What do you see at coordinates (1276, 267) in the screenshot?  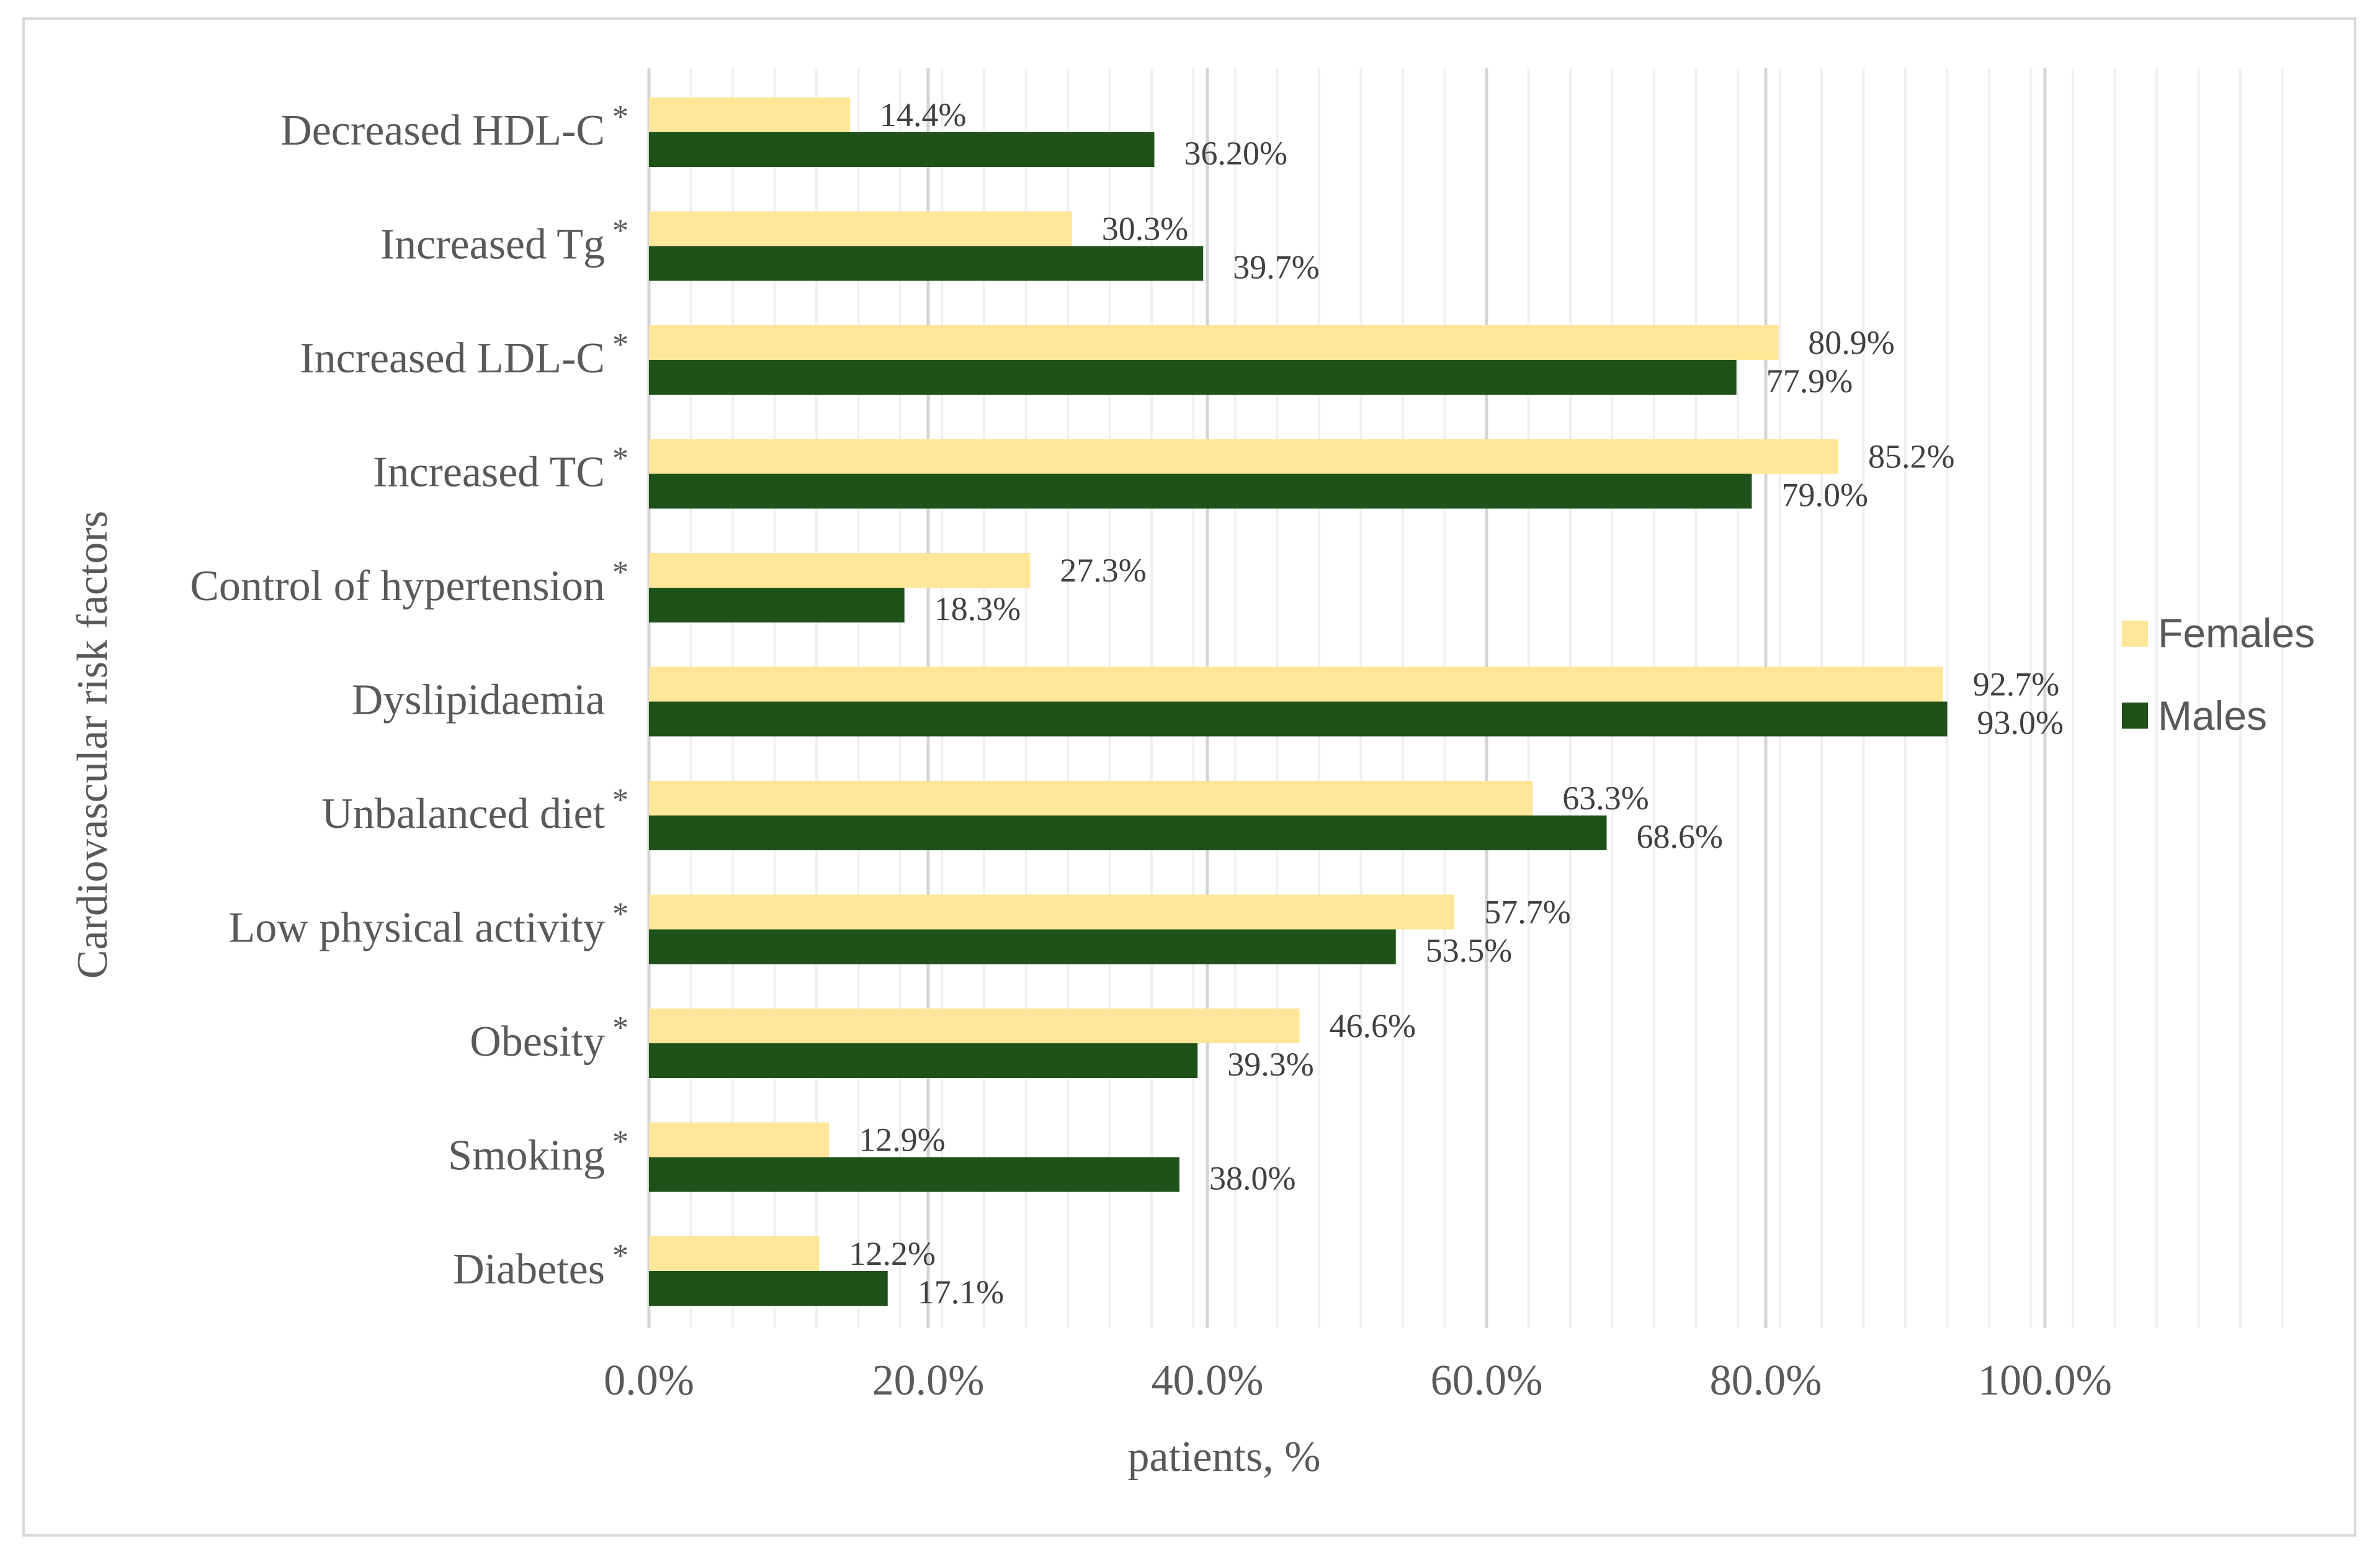 I see `value-label-males: 39.7%` at bounding box center [1276, 267].